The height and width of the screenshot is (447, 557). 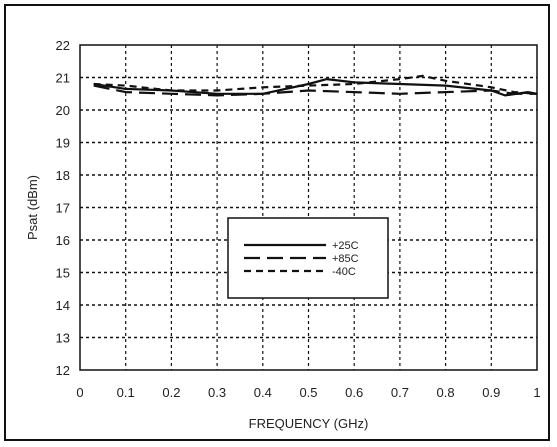 I want to click on legend-label: -40C, so click(x=344, y=272).